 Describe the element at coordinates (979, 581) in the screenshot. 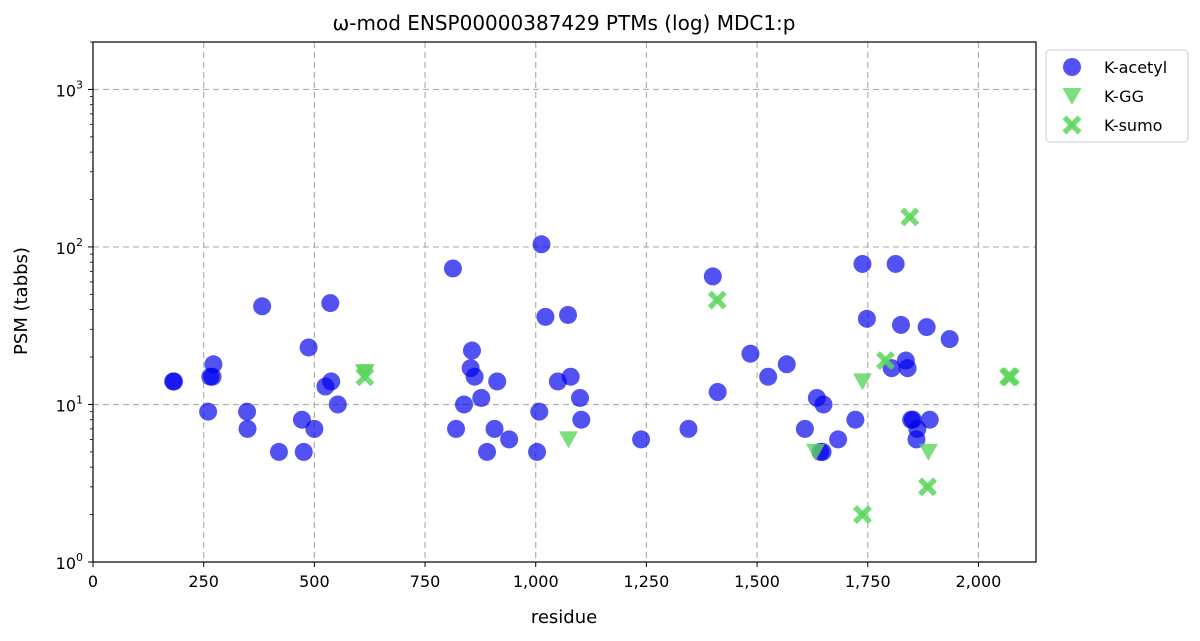

I see `x-tick-label: 2,000` at that location.